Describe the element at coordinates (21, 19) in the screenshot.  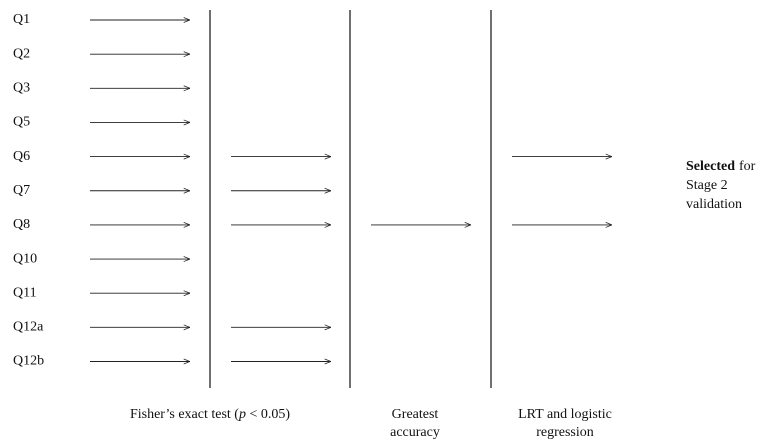
I see `question-label: Q1` at that location.